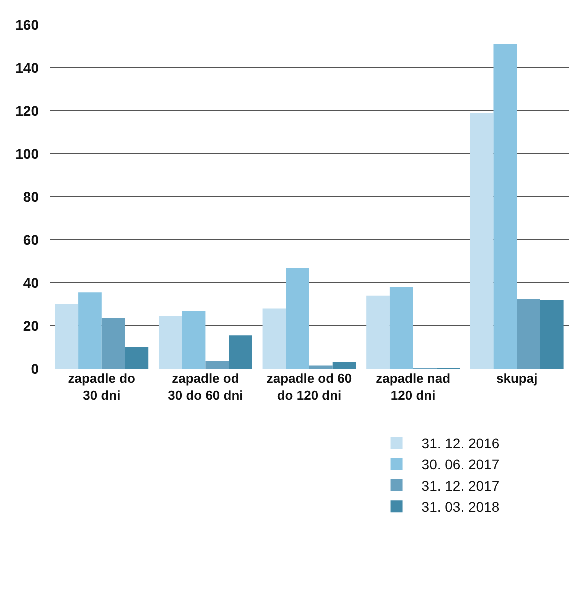 This screenshot has height=589, width=569. Describe the element at coordinates (31, 326) in the screenshot. I see `y-tick-label: 20` at that location.